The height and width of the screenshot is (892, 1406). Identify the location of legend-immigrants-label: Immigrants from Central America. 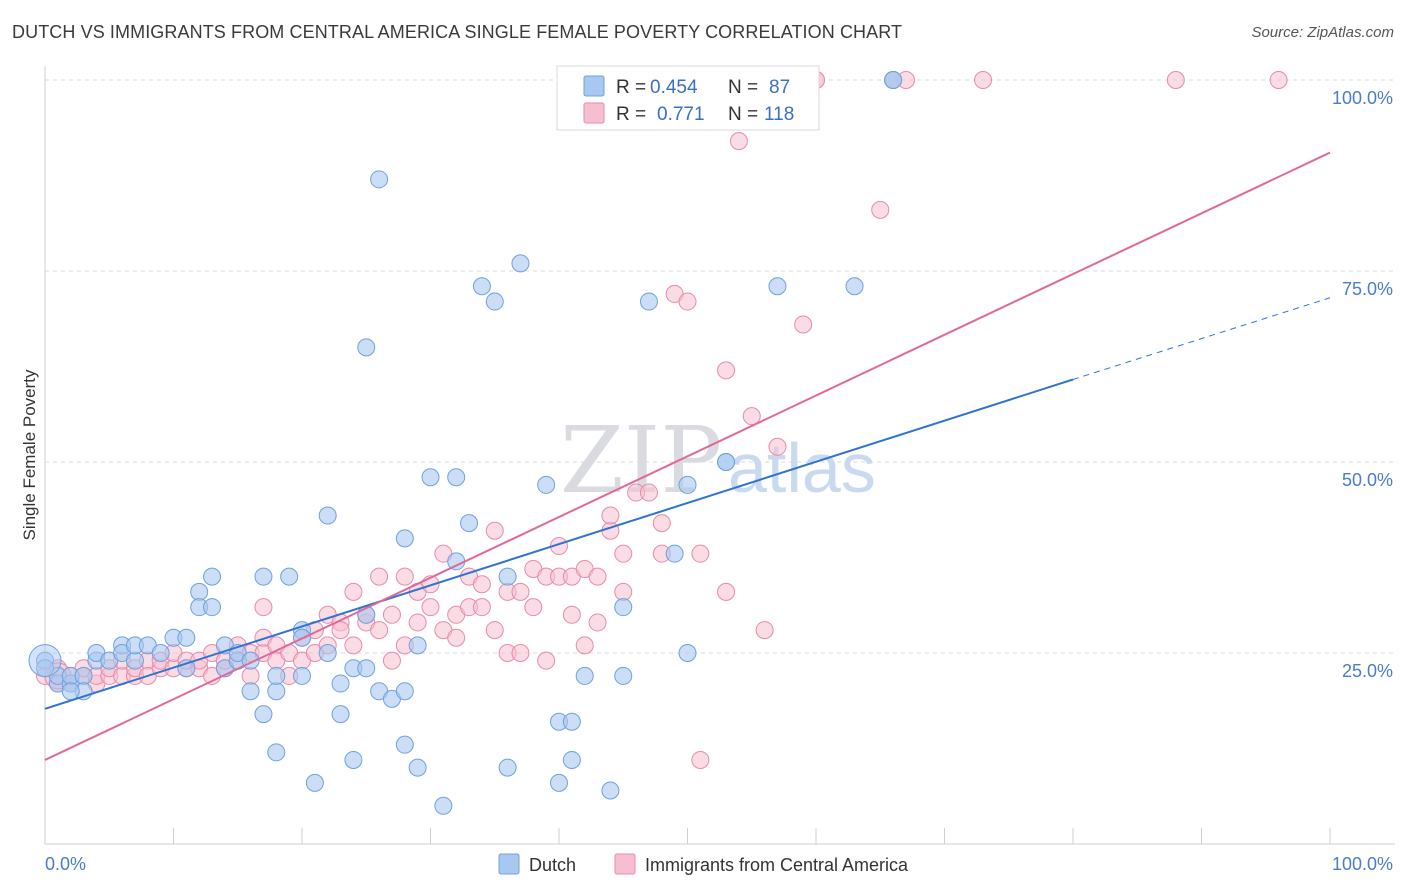
(777, 865).